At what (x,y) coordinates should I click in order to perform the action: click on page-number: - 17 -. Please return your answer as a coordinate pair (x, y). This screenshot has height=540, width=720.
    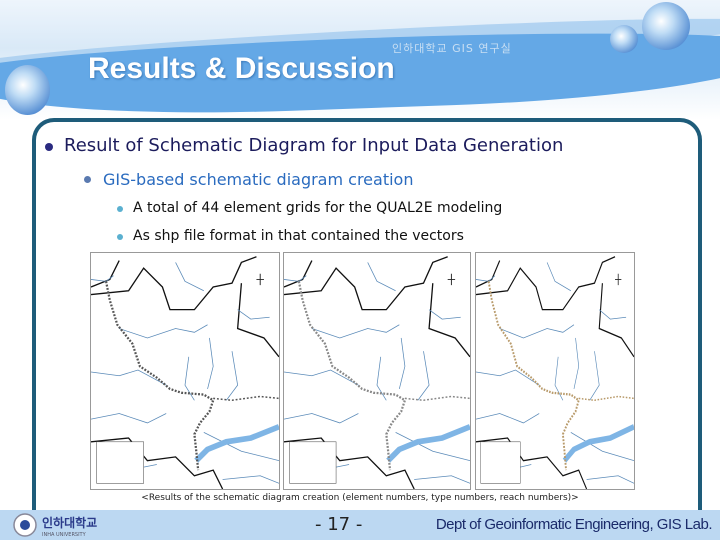
    Looking at the image, I should click on (339, 524).